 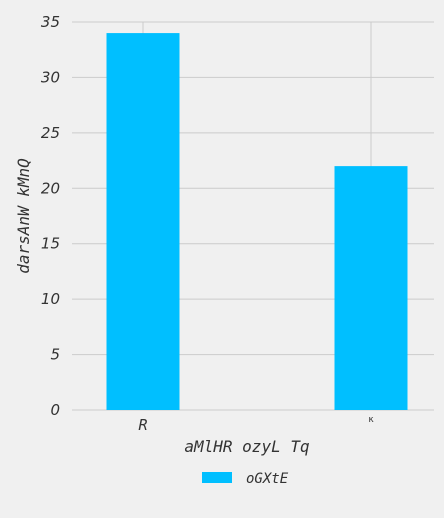 I want to click on y-axis-label: darsAnW kMnQ, so click(x=23, y=216).